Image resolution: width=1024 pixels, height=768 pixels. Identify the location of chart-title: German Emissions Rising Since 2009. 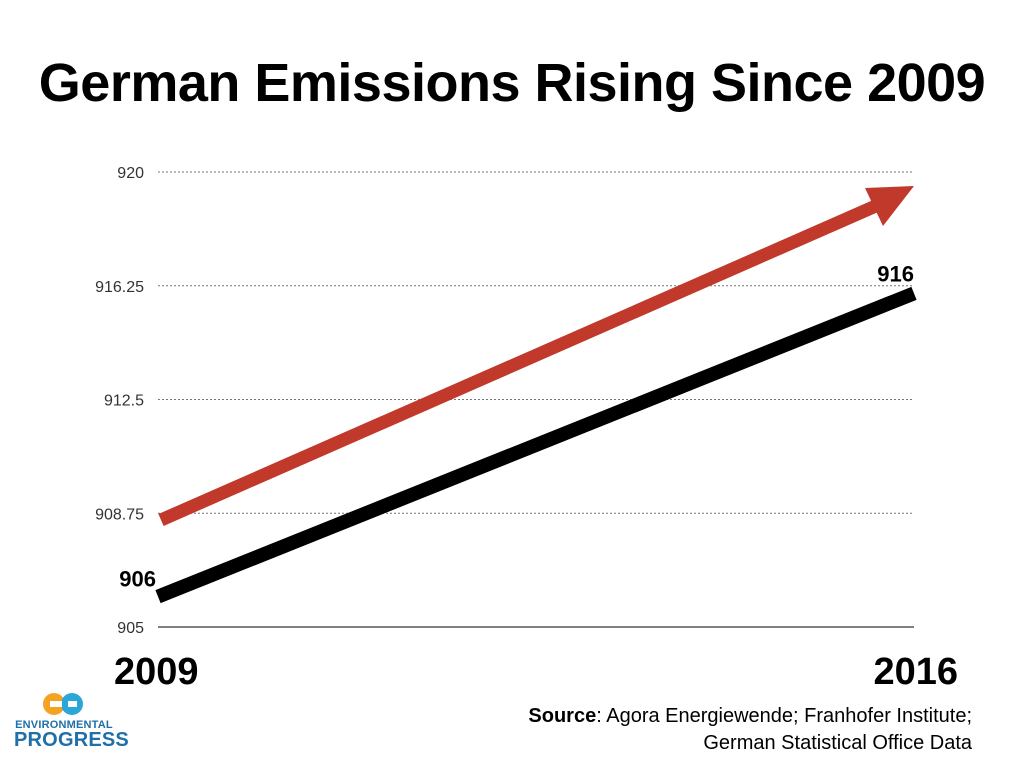
(512, 83).